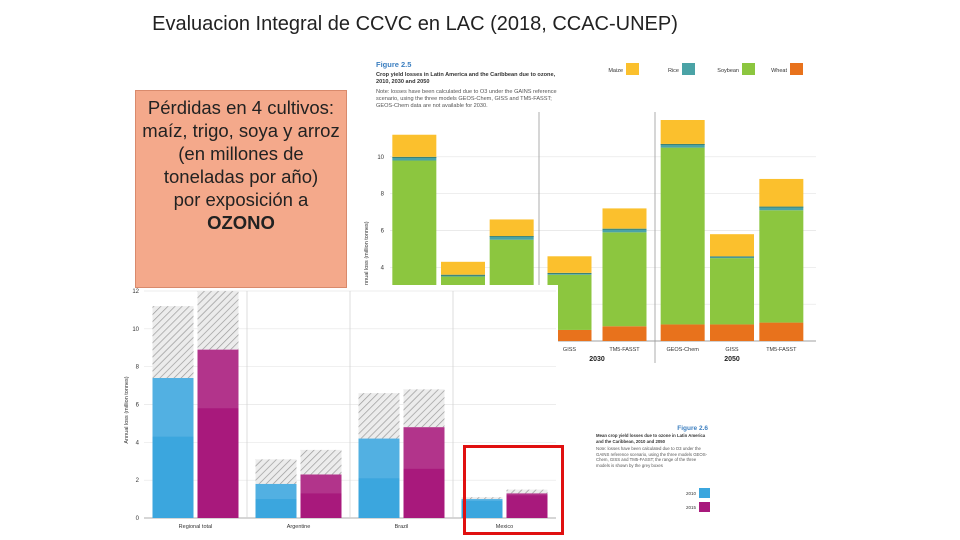 The image size is (960, 540). Describe the element at coordinates (241, 199) in the screenshot. I see `callout-text-line2: por exposición a` at that location.